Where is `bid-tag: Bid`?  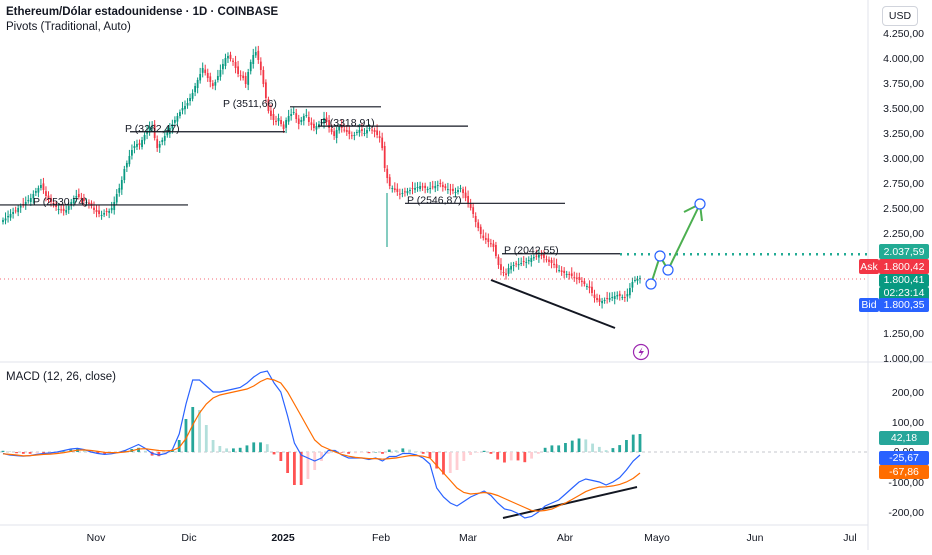 bid-tag: Bid is located at coordinates (868, 305).